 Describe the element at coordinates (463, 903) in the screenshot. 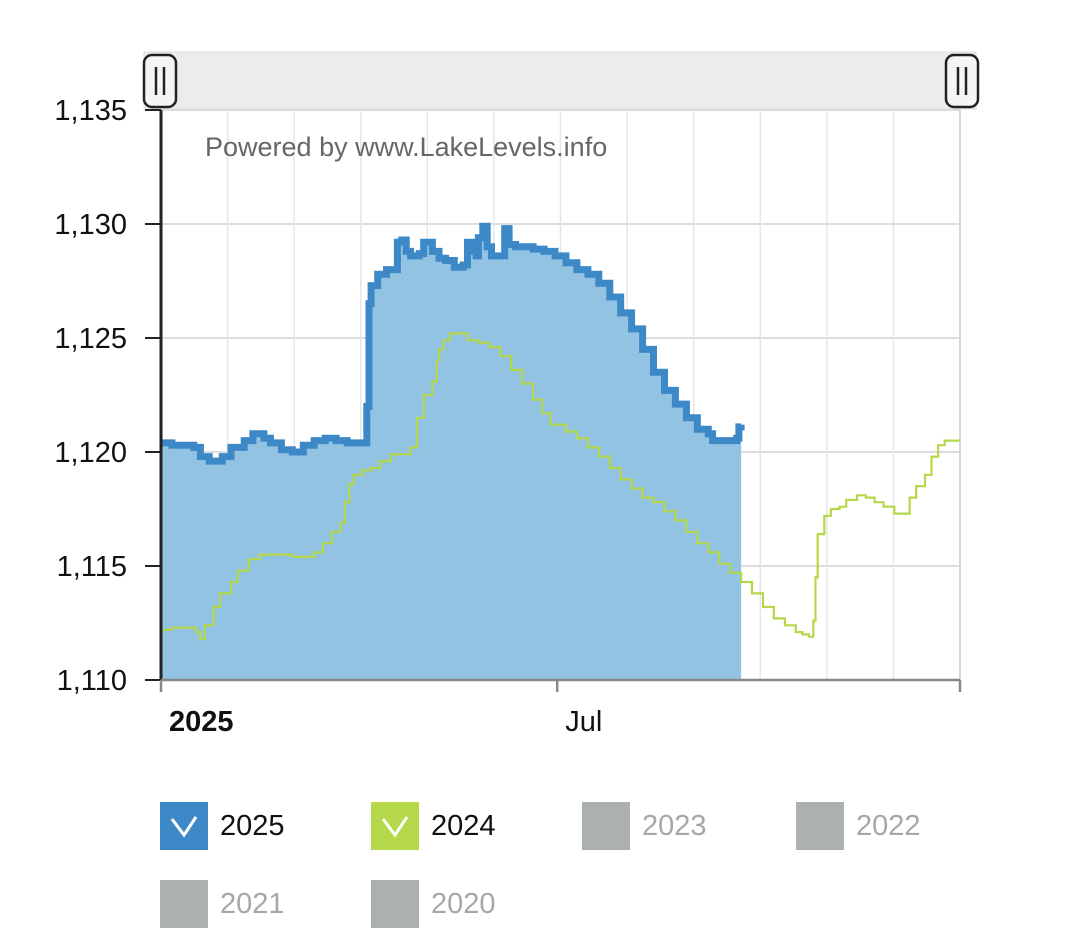

I see `legend-label: 2020` at that location.